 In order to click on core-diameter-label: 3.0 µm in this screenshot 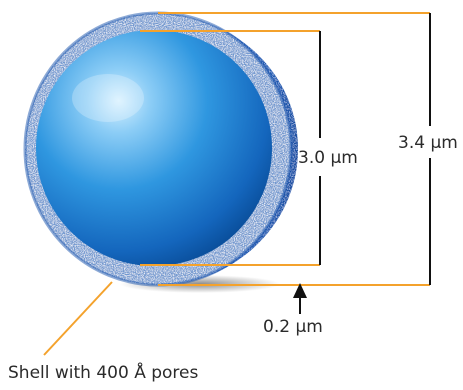, I will do `click(328, 158)`.